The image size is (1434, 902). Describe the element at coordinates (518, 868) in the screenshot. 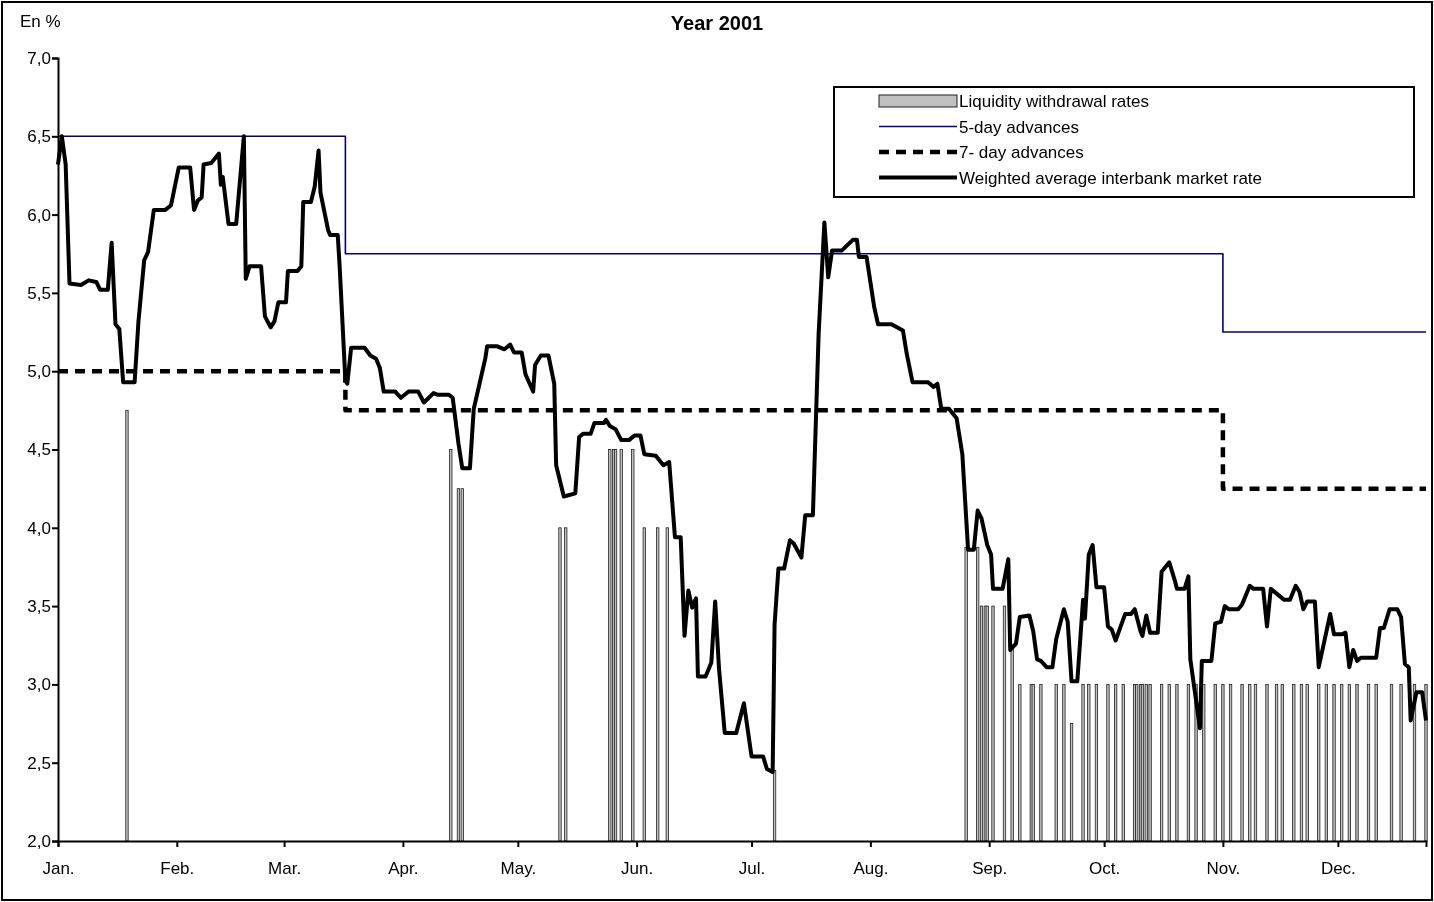

I see `x-tick-label: May.` at that location.